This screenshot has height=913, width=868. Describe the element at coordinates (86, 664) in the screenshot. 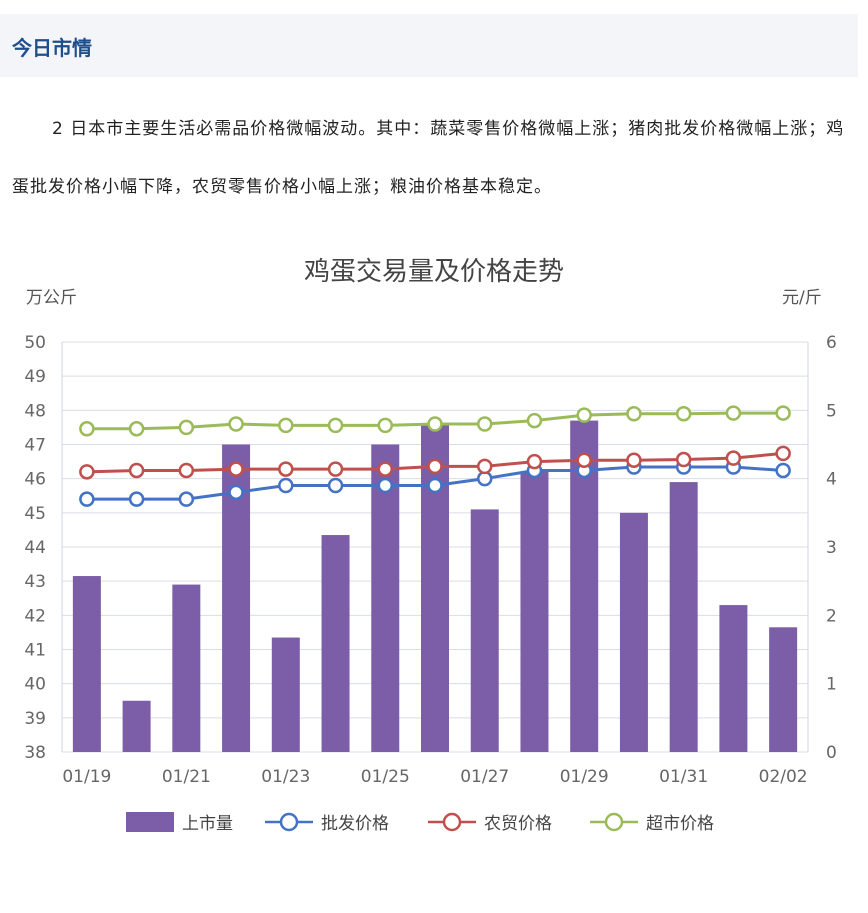

I see `bar-01/19` at that location.